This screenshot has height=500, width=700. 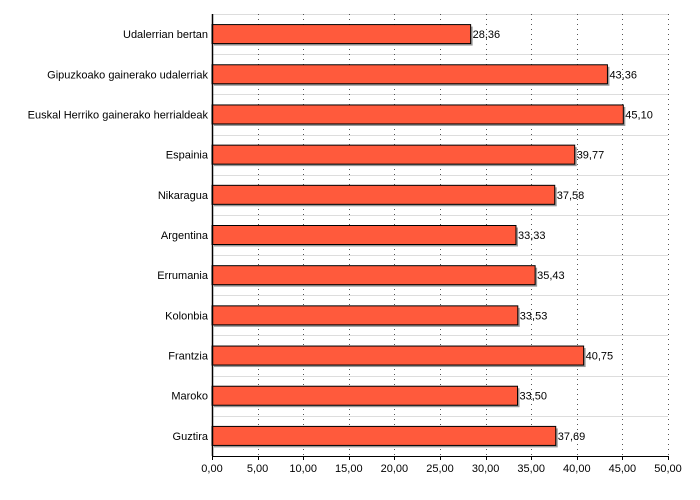 What do you see at coordinates (531, 469) in the screenshot?
I see `x-tick-label: 35,00` at bounding box center [531, 469].